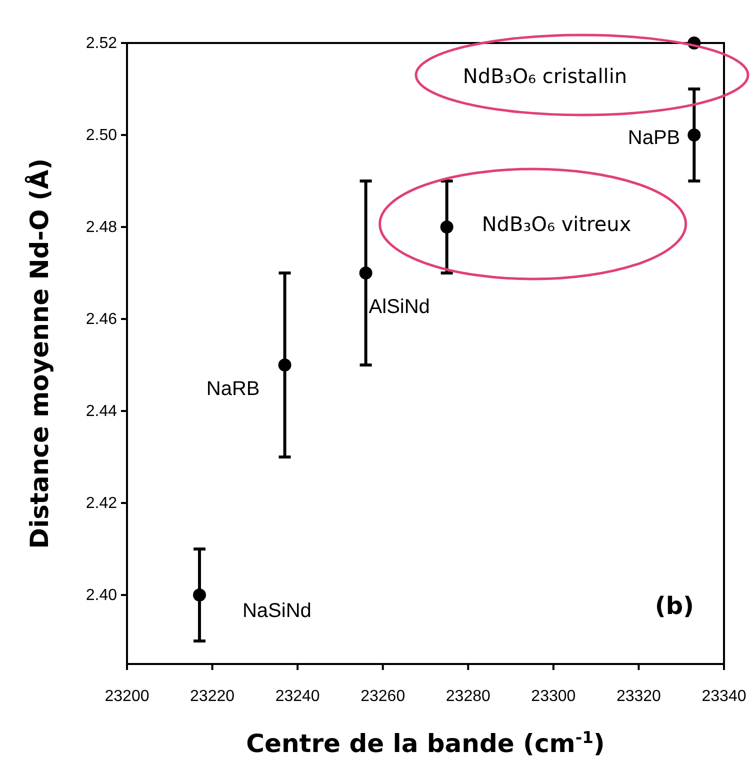 This screenshot has height=780, width=754. Describe the element at coordinates (102, 595) in the screenshot. I see `y-tick-label: 2.40` at that location.